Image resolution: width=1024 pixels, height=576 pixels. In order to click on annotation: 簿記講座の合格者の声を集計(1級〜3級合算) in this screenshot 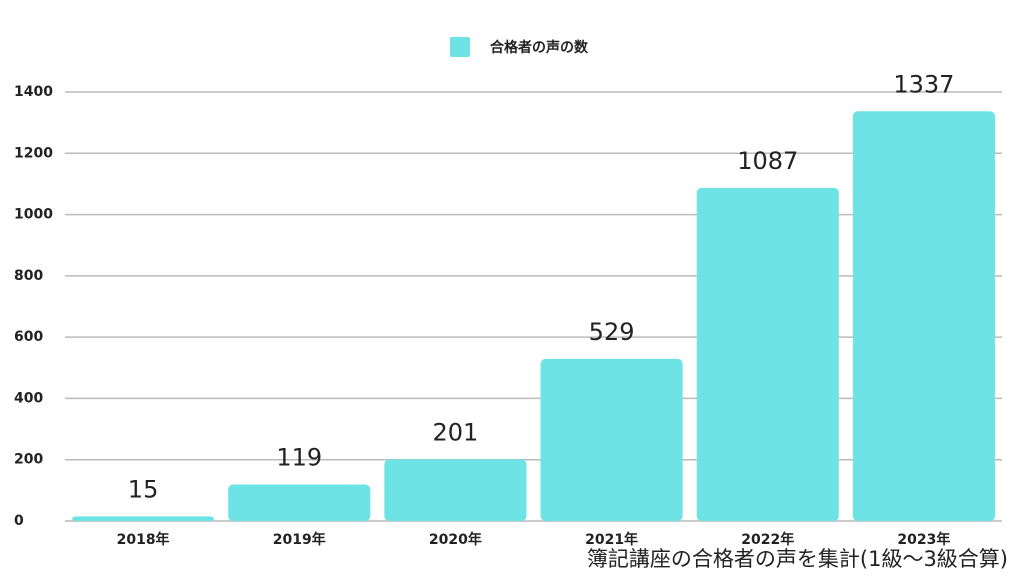, I will do `click(797, 559)`.